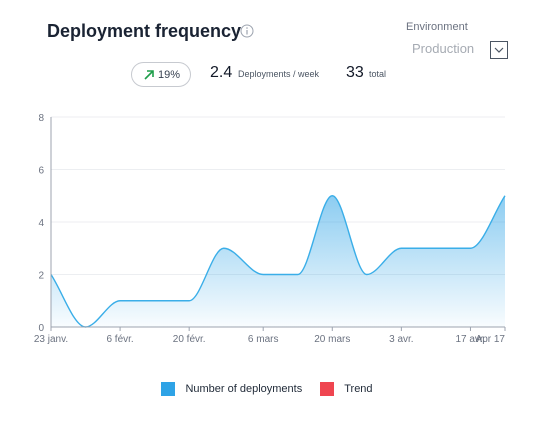  I want to click on chart-legend: Number of deployments Trend, so click(267, 389).